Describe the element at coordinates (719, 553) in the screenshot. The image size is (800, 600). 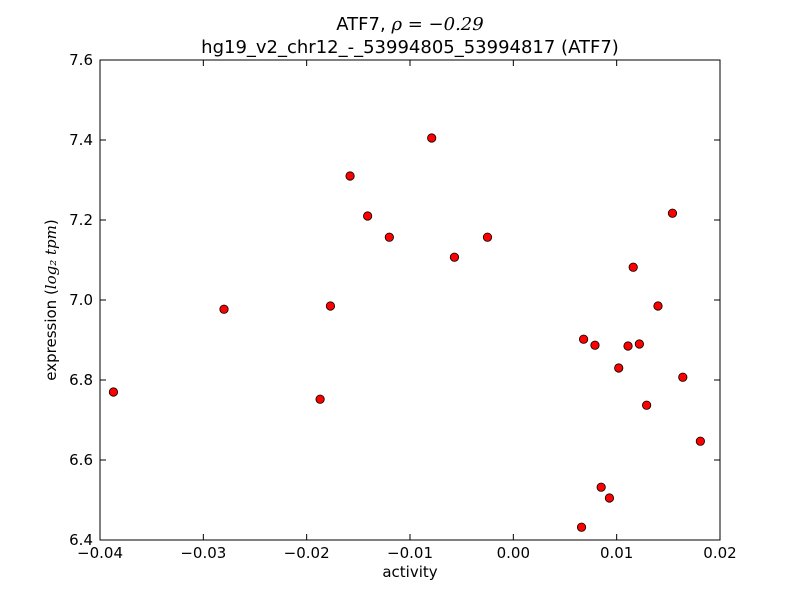
I see `x-tick-label: 0.02` at that location.